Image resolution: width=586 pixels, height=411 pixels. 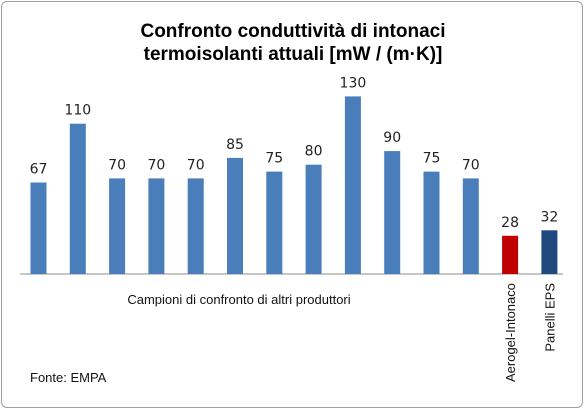 I want to click on source-note: Fonte: EMPA, so click(x=68, y=377).